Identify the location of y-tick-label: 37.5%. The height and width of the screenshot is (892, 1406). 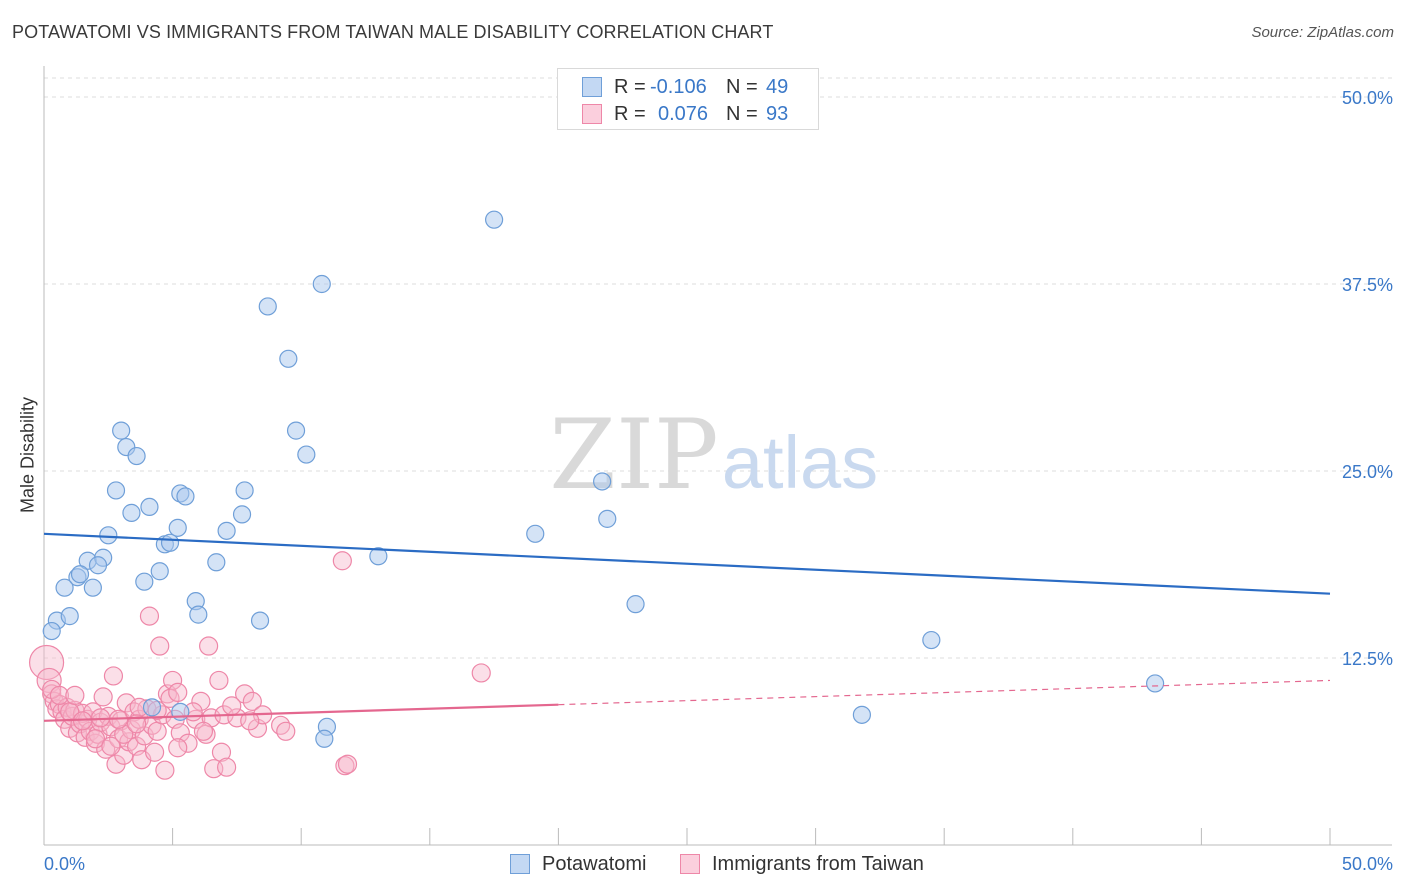
(1367, 285).